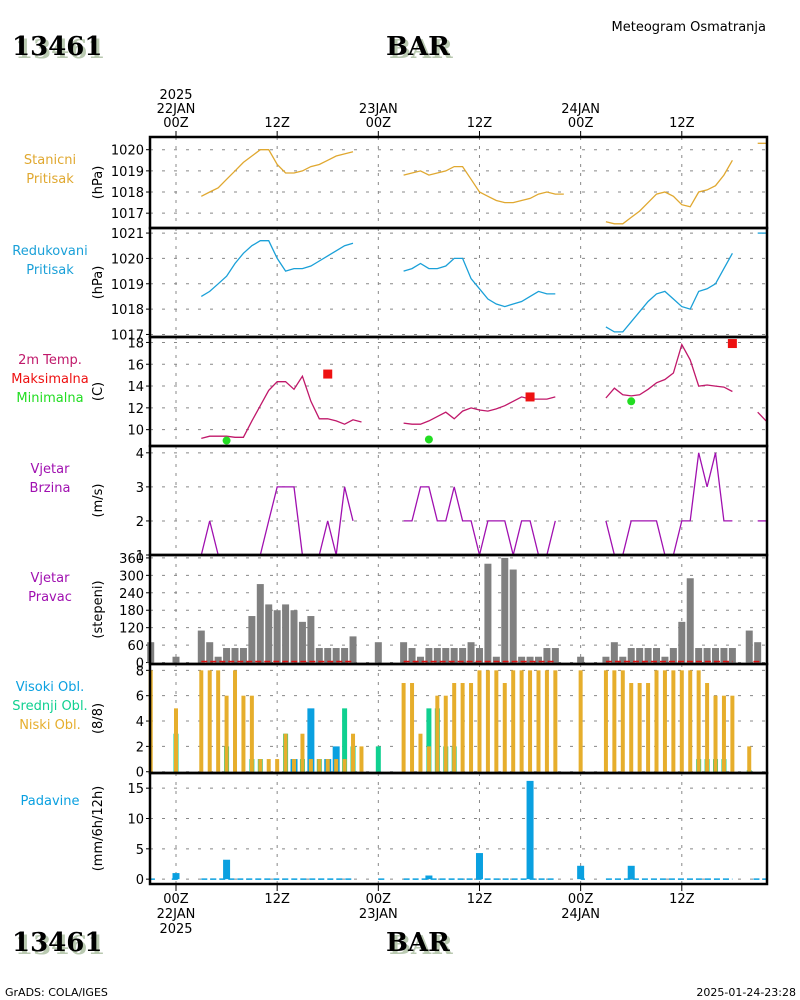 This screenshot has width=800, height=1000. What do you see at coordinates (131, 594) in the screenshot?
I see `y-tick-label: 240` at bounding box center [131, 594].